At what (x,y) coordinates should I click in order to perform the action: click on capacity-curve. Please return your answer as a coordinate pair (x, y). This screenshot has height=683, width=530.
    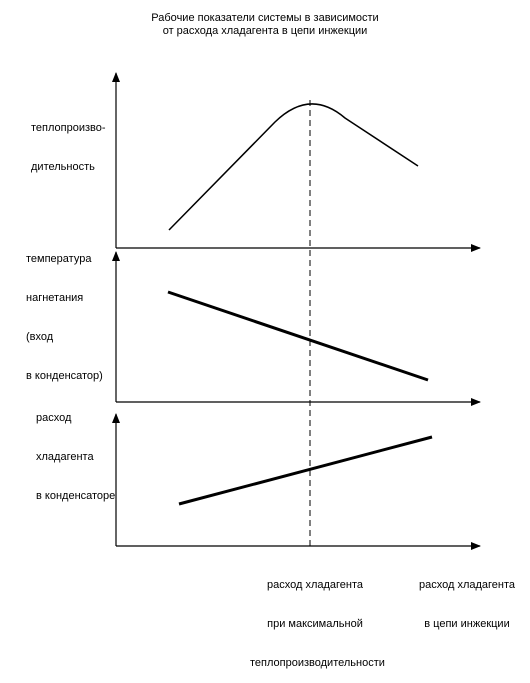
    Looking at the image, I should click on (293, 167).